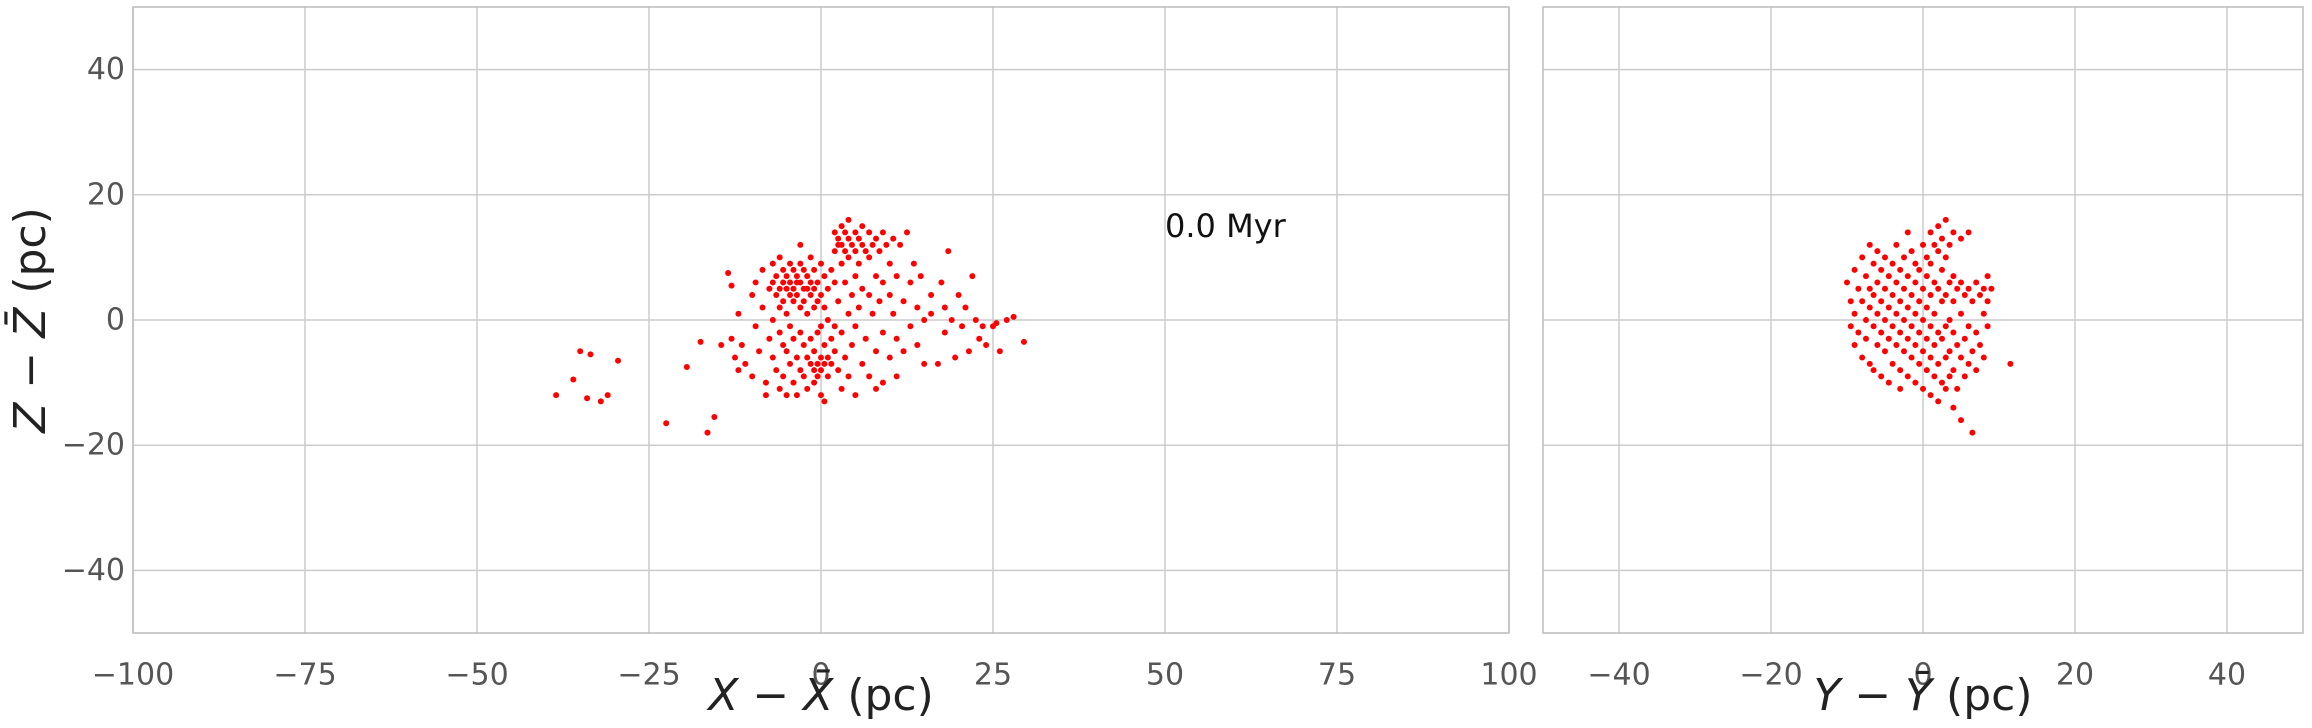  I want to click on x-axis-label-right-main: Y − Ȳ, so click(1874, 695).